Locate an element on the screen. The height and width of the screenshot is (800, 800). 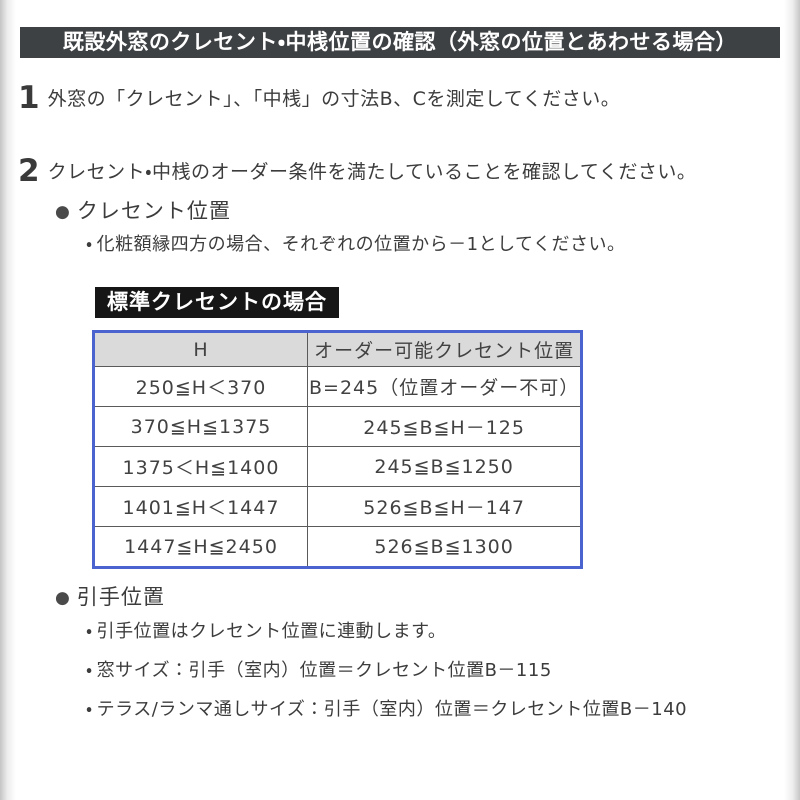
table-cell-order-range: 245≦B≦1250 is located at coordinates (444, 466).